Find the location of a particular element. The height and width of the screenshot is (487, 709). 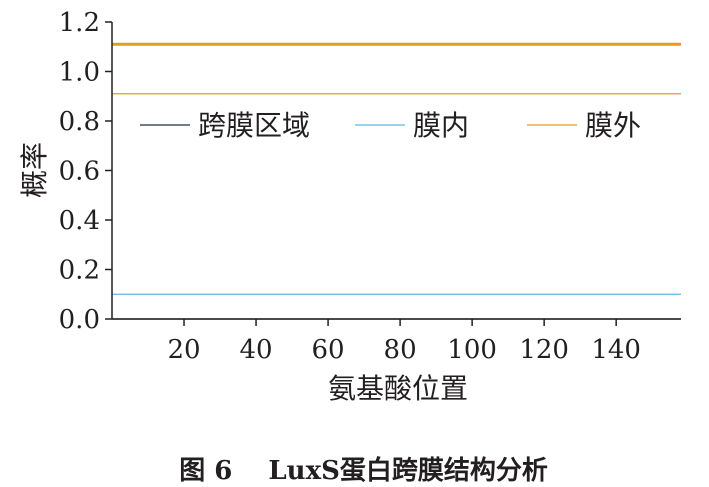

legend: 跨膜区域 膜内 膜外 is located at coordinates (390, 125).